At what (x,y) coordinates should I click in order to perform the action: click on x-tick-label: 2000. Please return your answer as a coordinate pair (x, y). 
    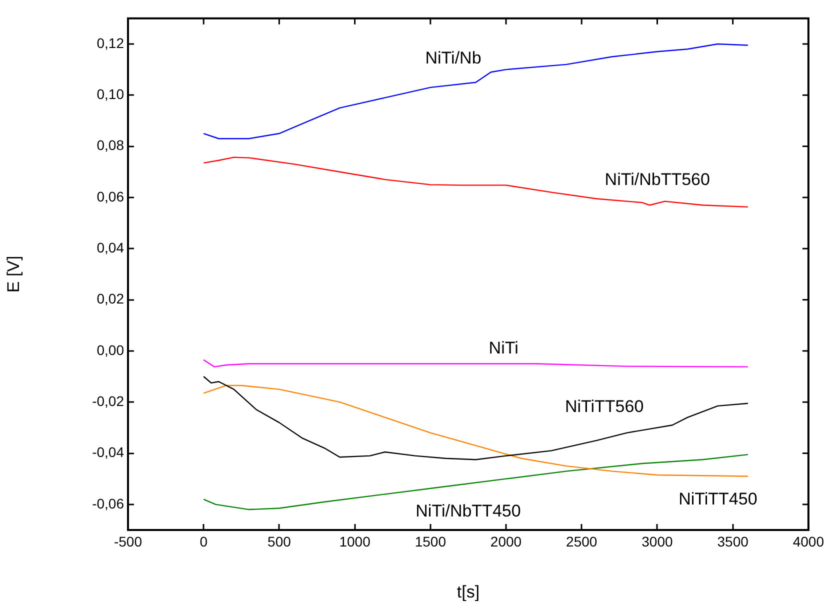
    Looking at the image, I should click on (506, 541).